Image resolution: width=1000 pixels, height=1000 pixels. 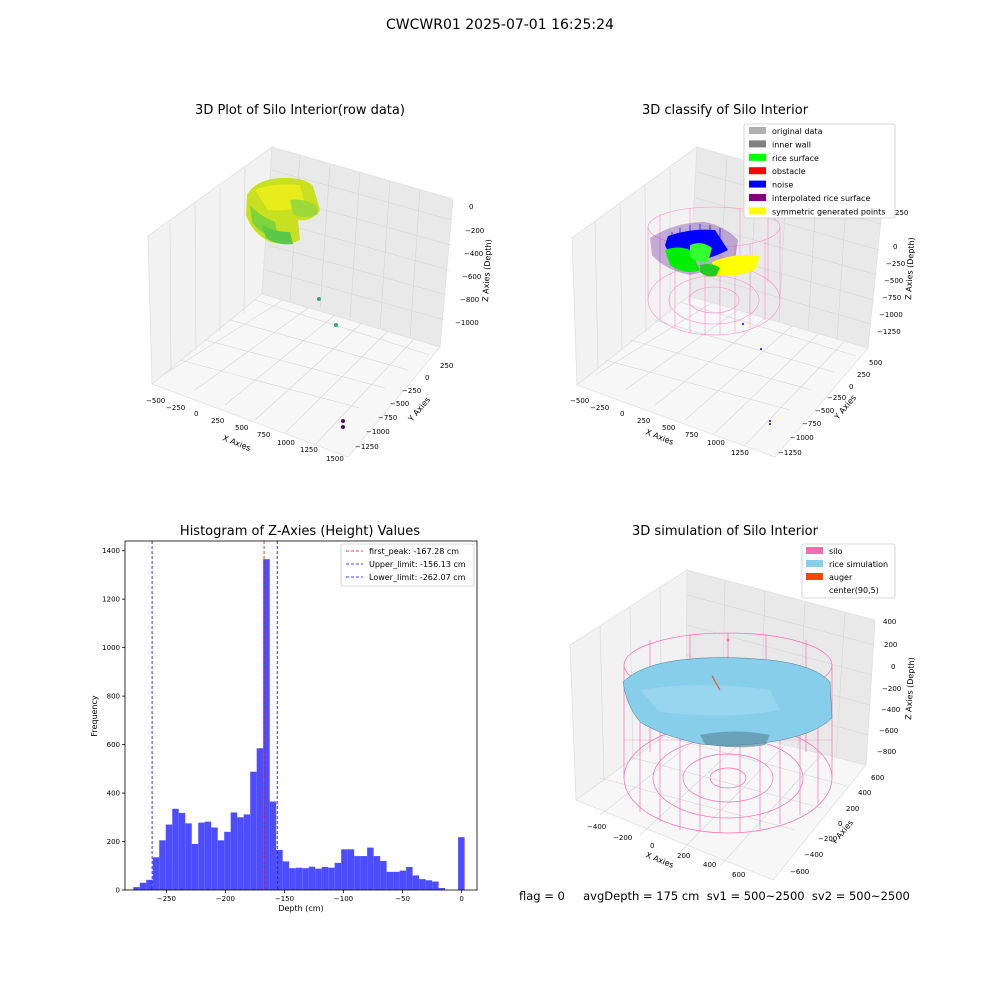 What do you see at coordinates (889, 622) in the screenshot?
I see `simulation-ztick: 400` at bounding box center [889, 622].